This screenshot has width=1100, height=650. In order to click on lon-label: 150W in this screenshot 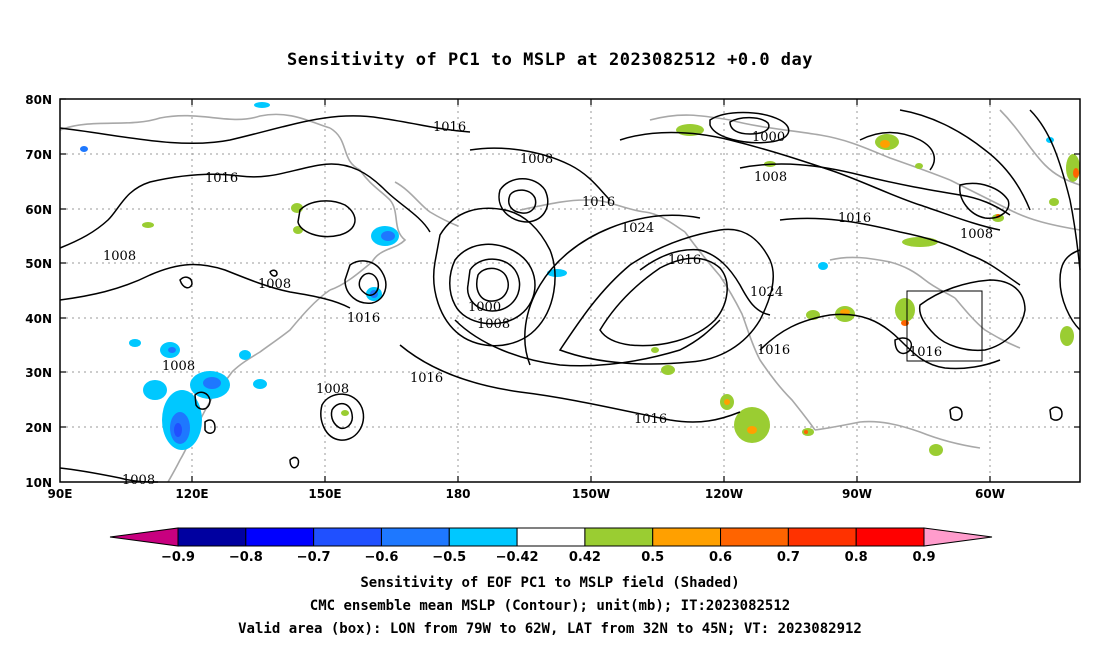, I will do `click(591, 494)`.